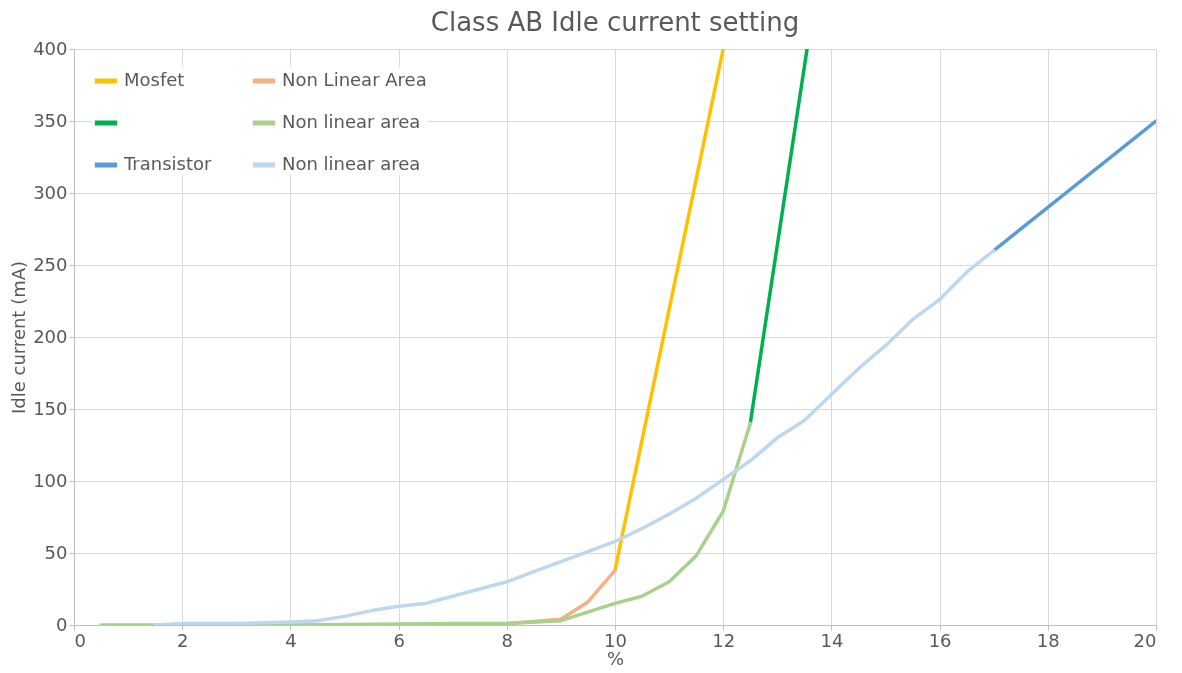  Describe the element at coordinates (507, 640) in the screenshot. I see `x-tick-label: 8` at that location.